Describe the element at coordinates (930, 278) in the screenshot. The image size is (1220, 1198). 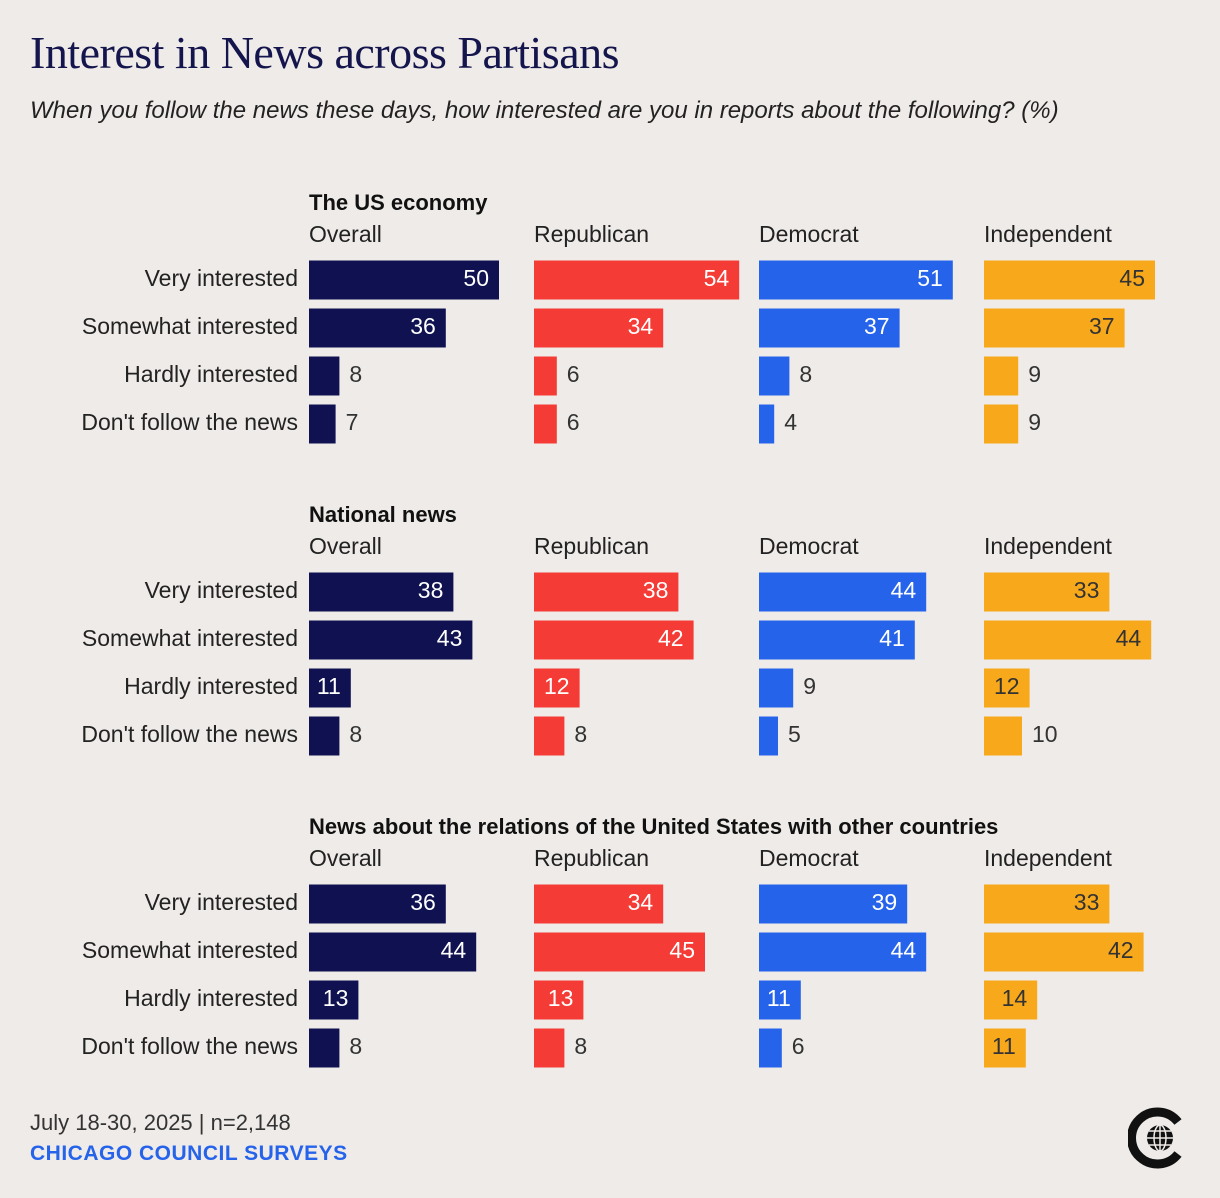
I see `data-label: 51` at that location.